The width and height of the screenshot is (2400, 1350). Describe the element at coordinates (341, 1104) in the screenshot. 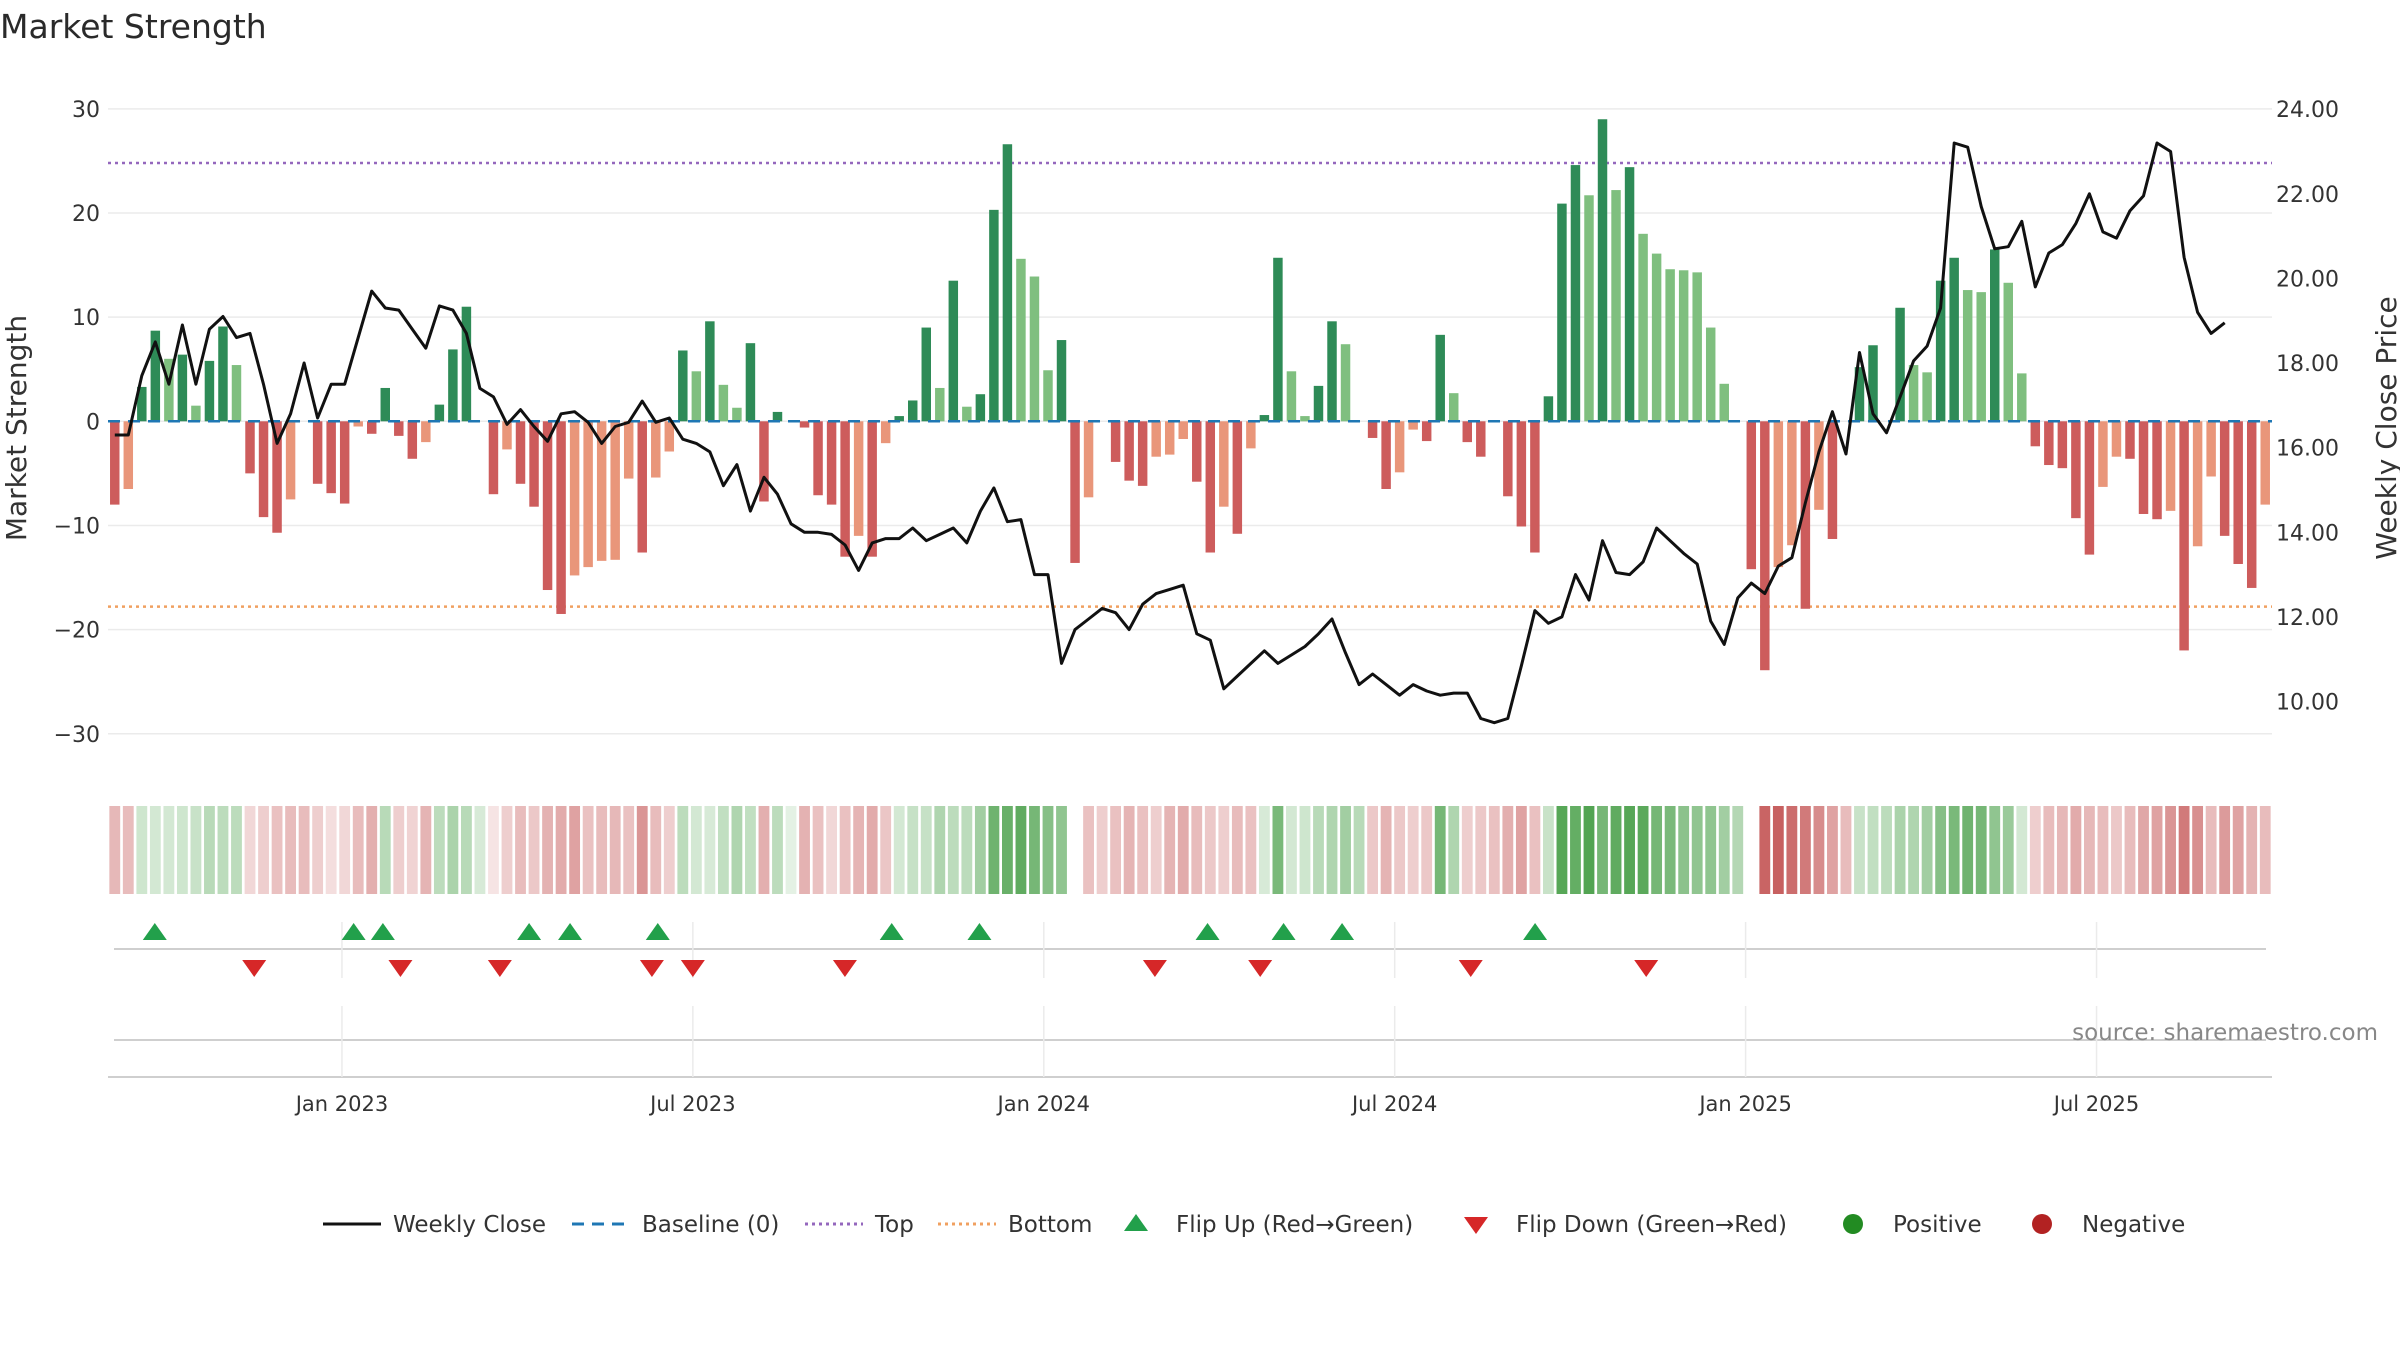

I see `x-tick-label: Jan 2023` at that location.